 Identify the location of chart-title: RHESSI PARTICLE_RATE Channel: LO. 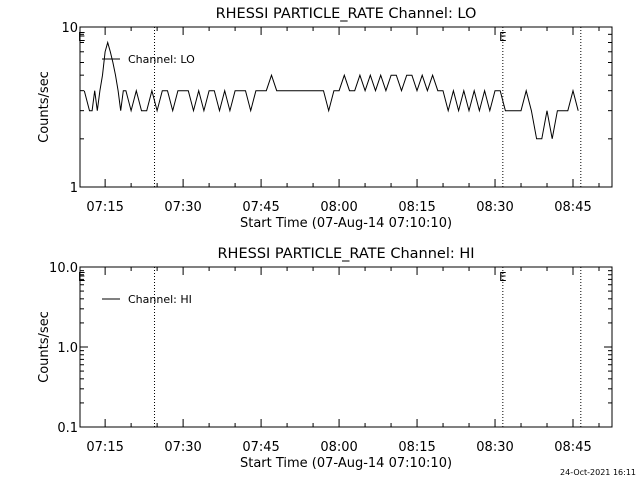
(346, 14).